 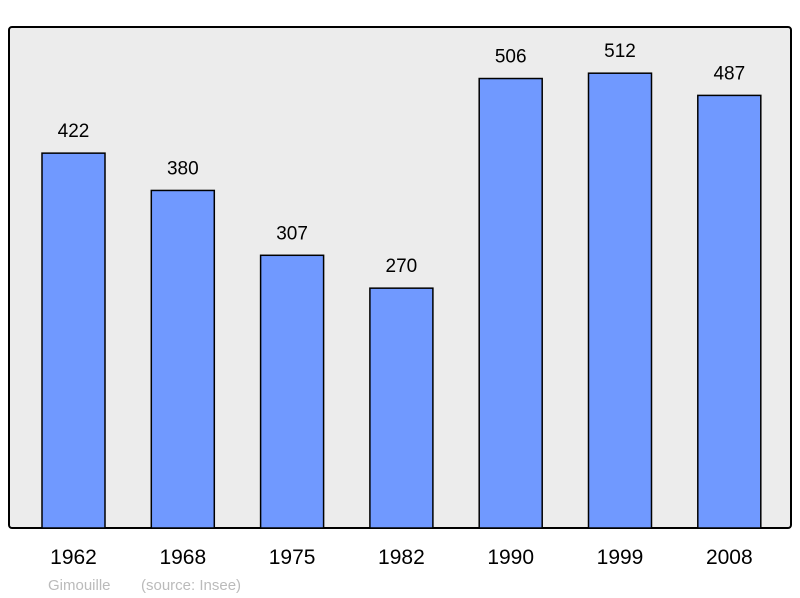 What do you see at coordinates (79, 585) in the screenshot?
I see `footer-commune: Gimouille` at bounding box center [79, 585].